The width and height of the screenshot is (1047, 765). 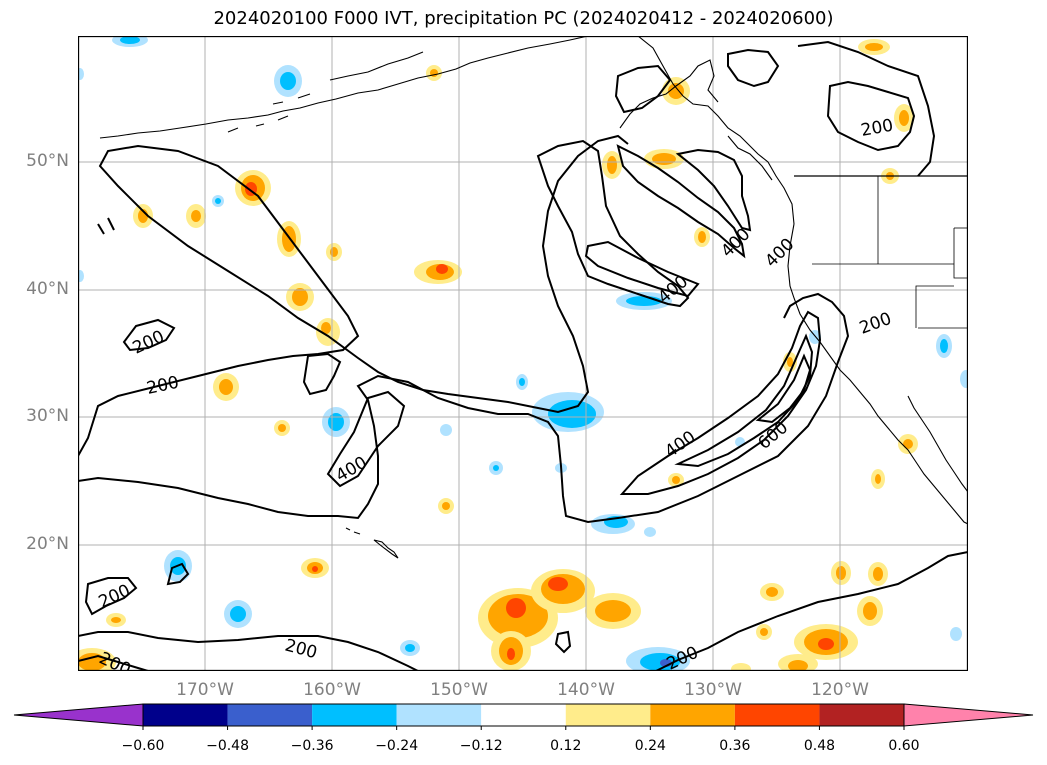 I want to click on colorbar-tick-label: 0.12, so click(x=566, y=746).